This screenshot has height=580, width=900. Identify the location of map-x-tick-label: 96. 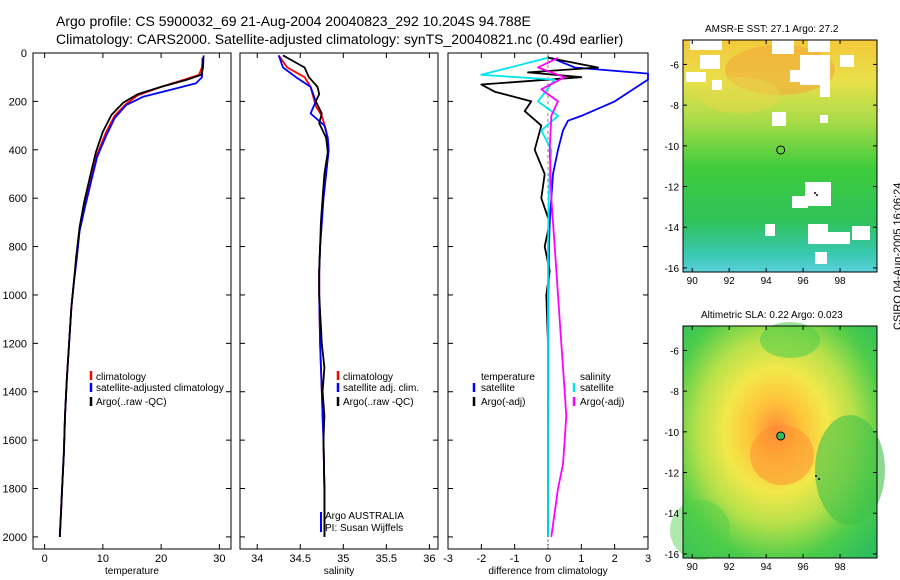
(804, 281).